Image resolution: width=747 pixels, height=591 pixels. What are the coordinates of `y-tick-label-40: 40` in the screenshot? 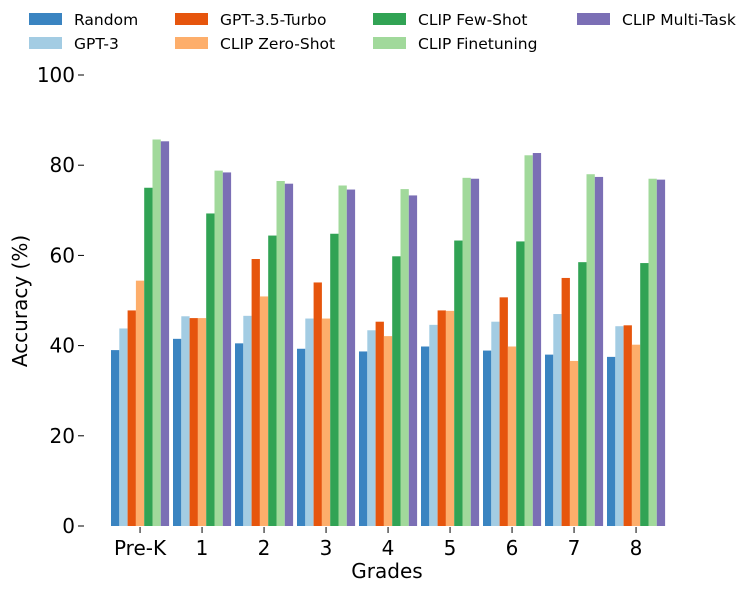 It's located at (62, 346).